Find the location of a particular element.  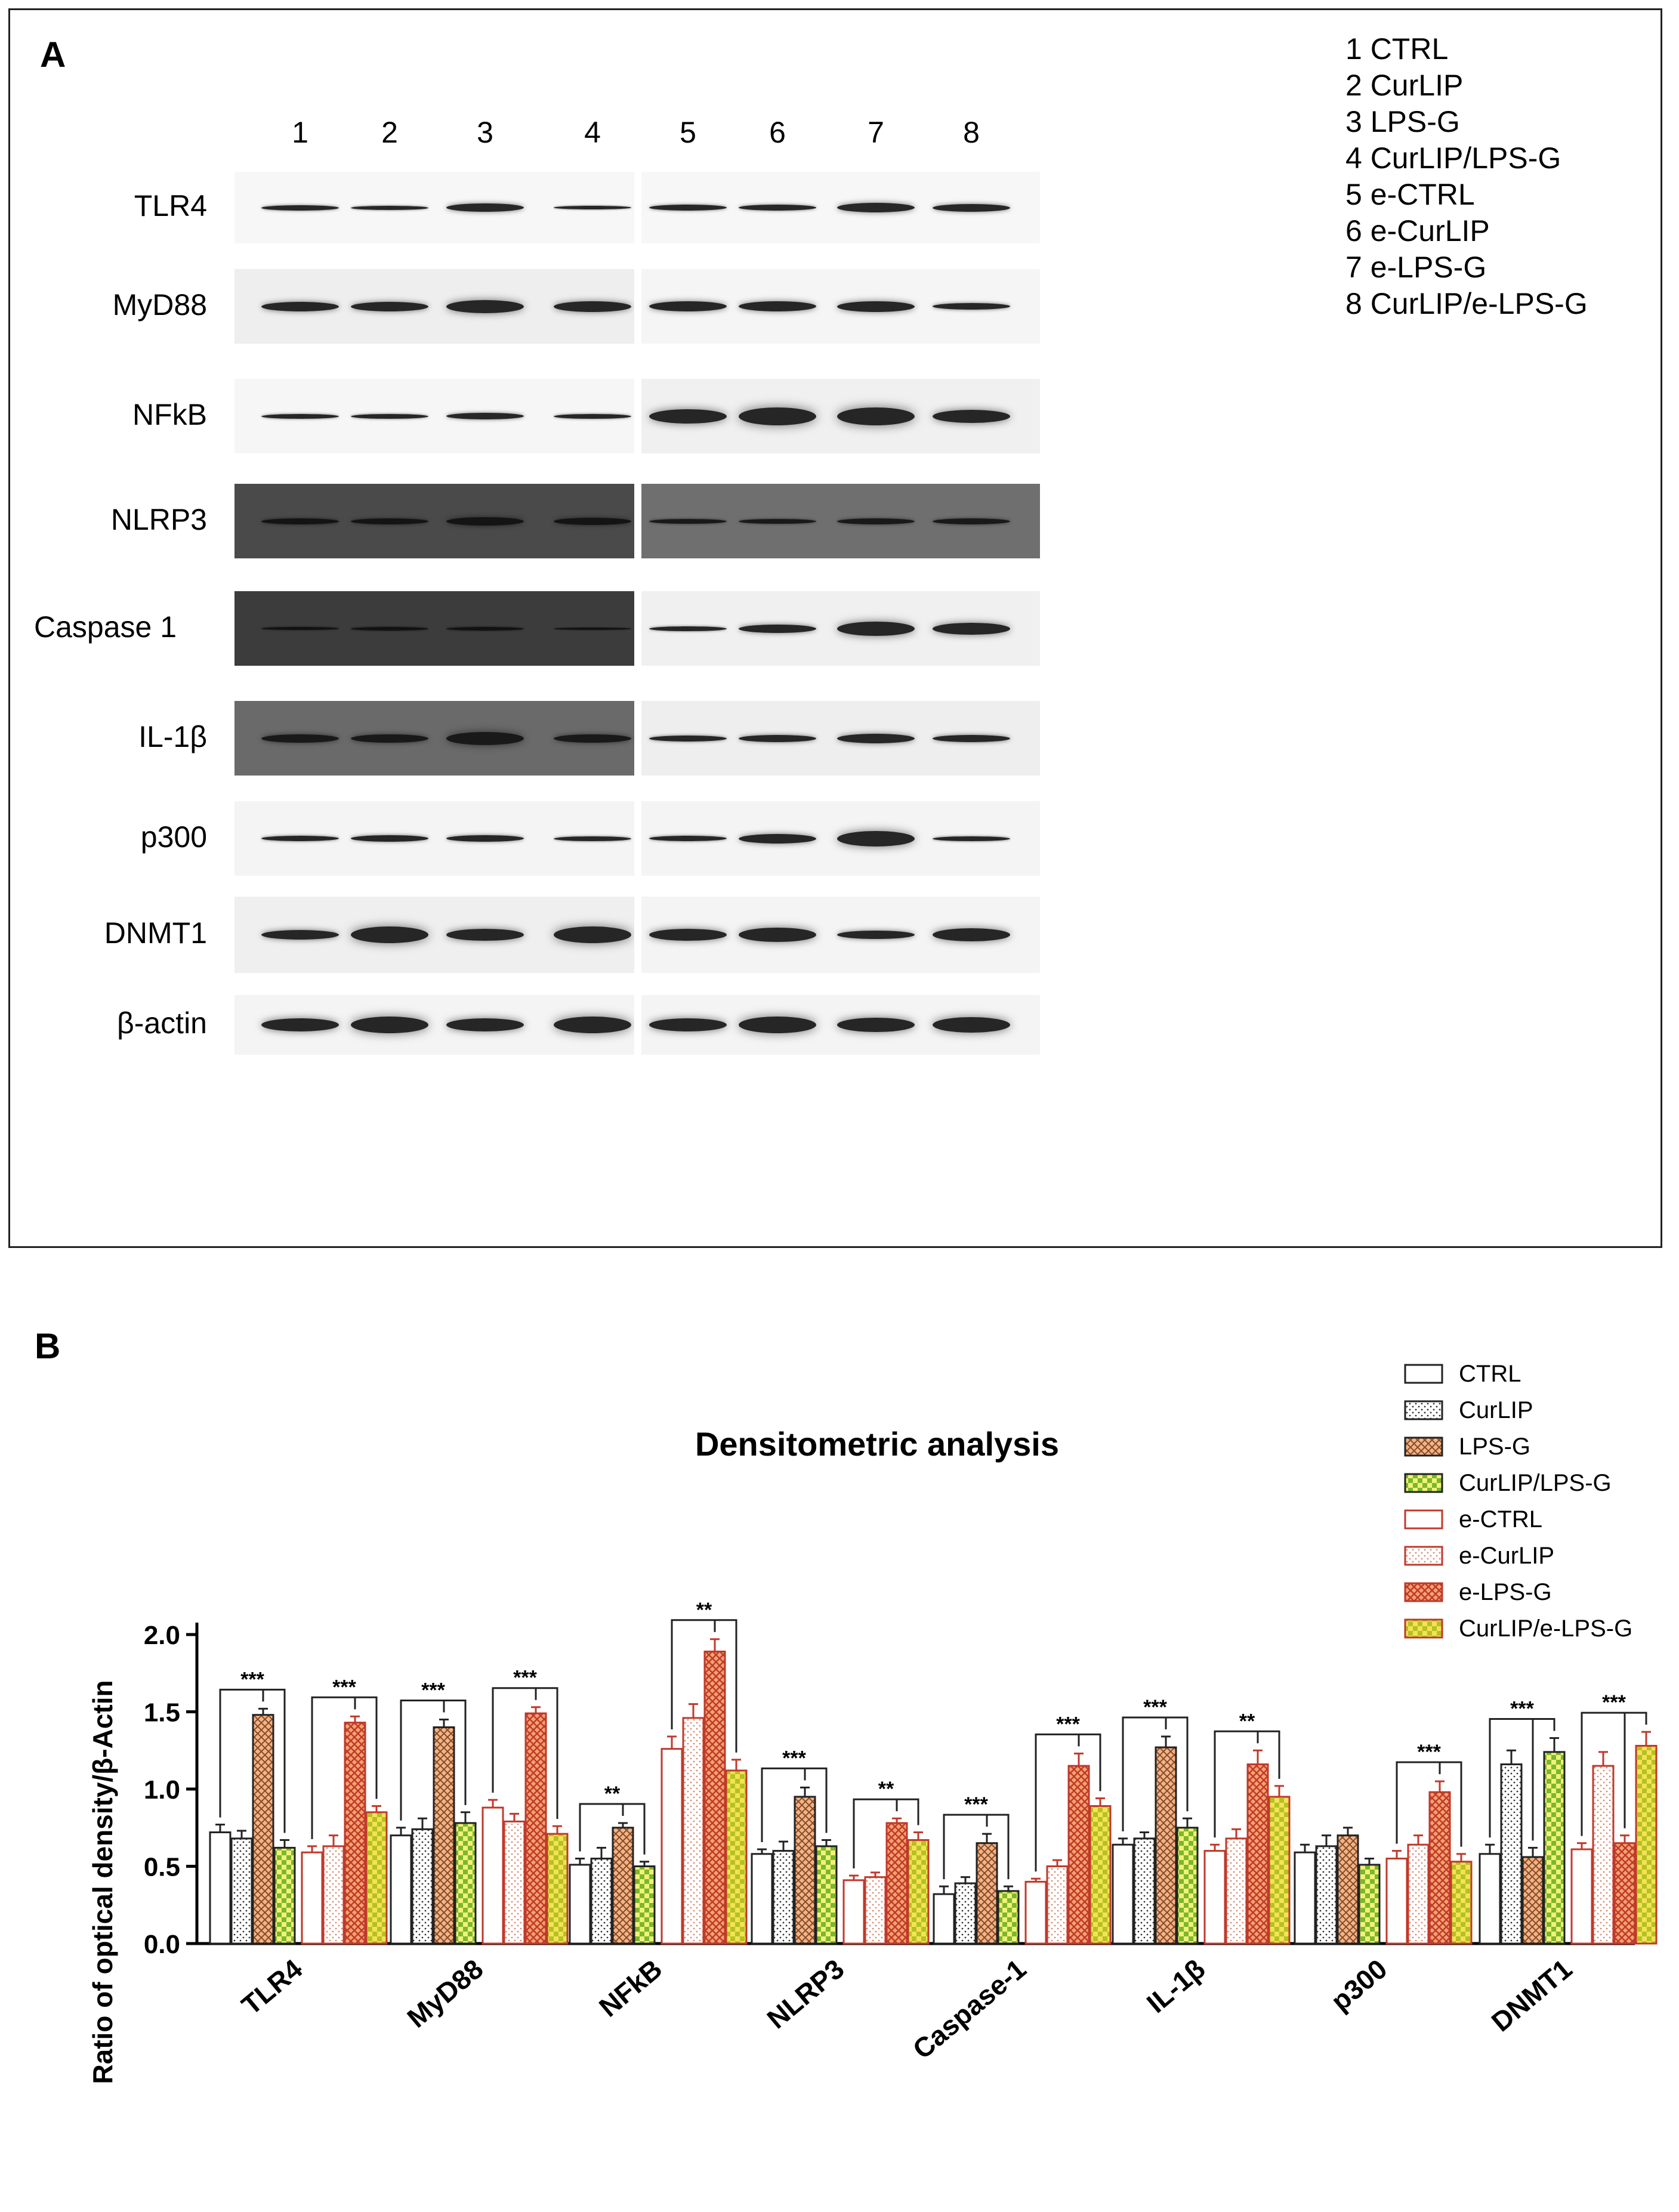

legend-label: LPS-G is located at coordinates (1494, 1447).